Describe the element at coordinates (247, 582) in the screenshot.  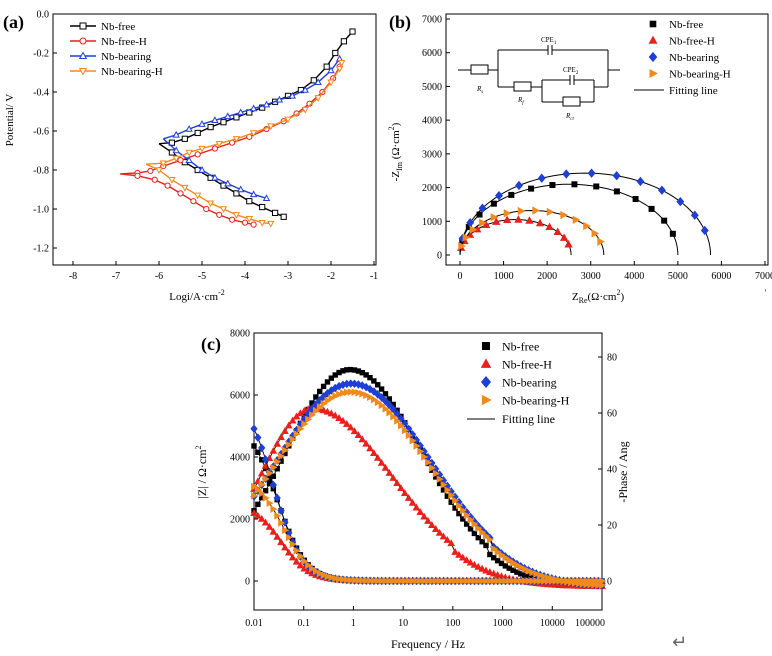
I see `panel-c-left-y-tick-label: 0` at that location.